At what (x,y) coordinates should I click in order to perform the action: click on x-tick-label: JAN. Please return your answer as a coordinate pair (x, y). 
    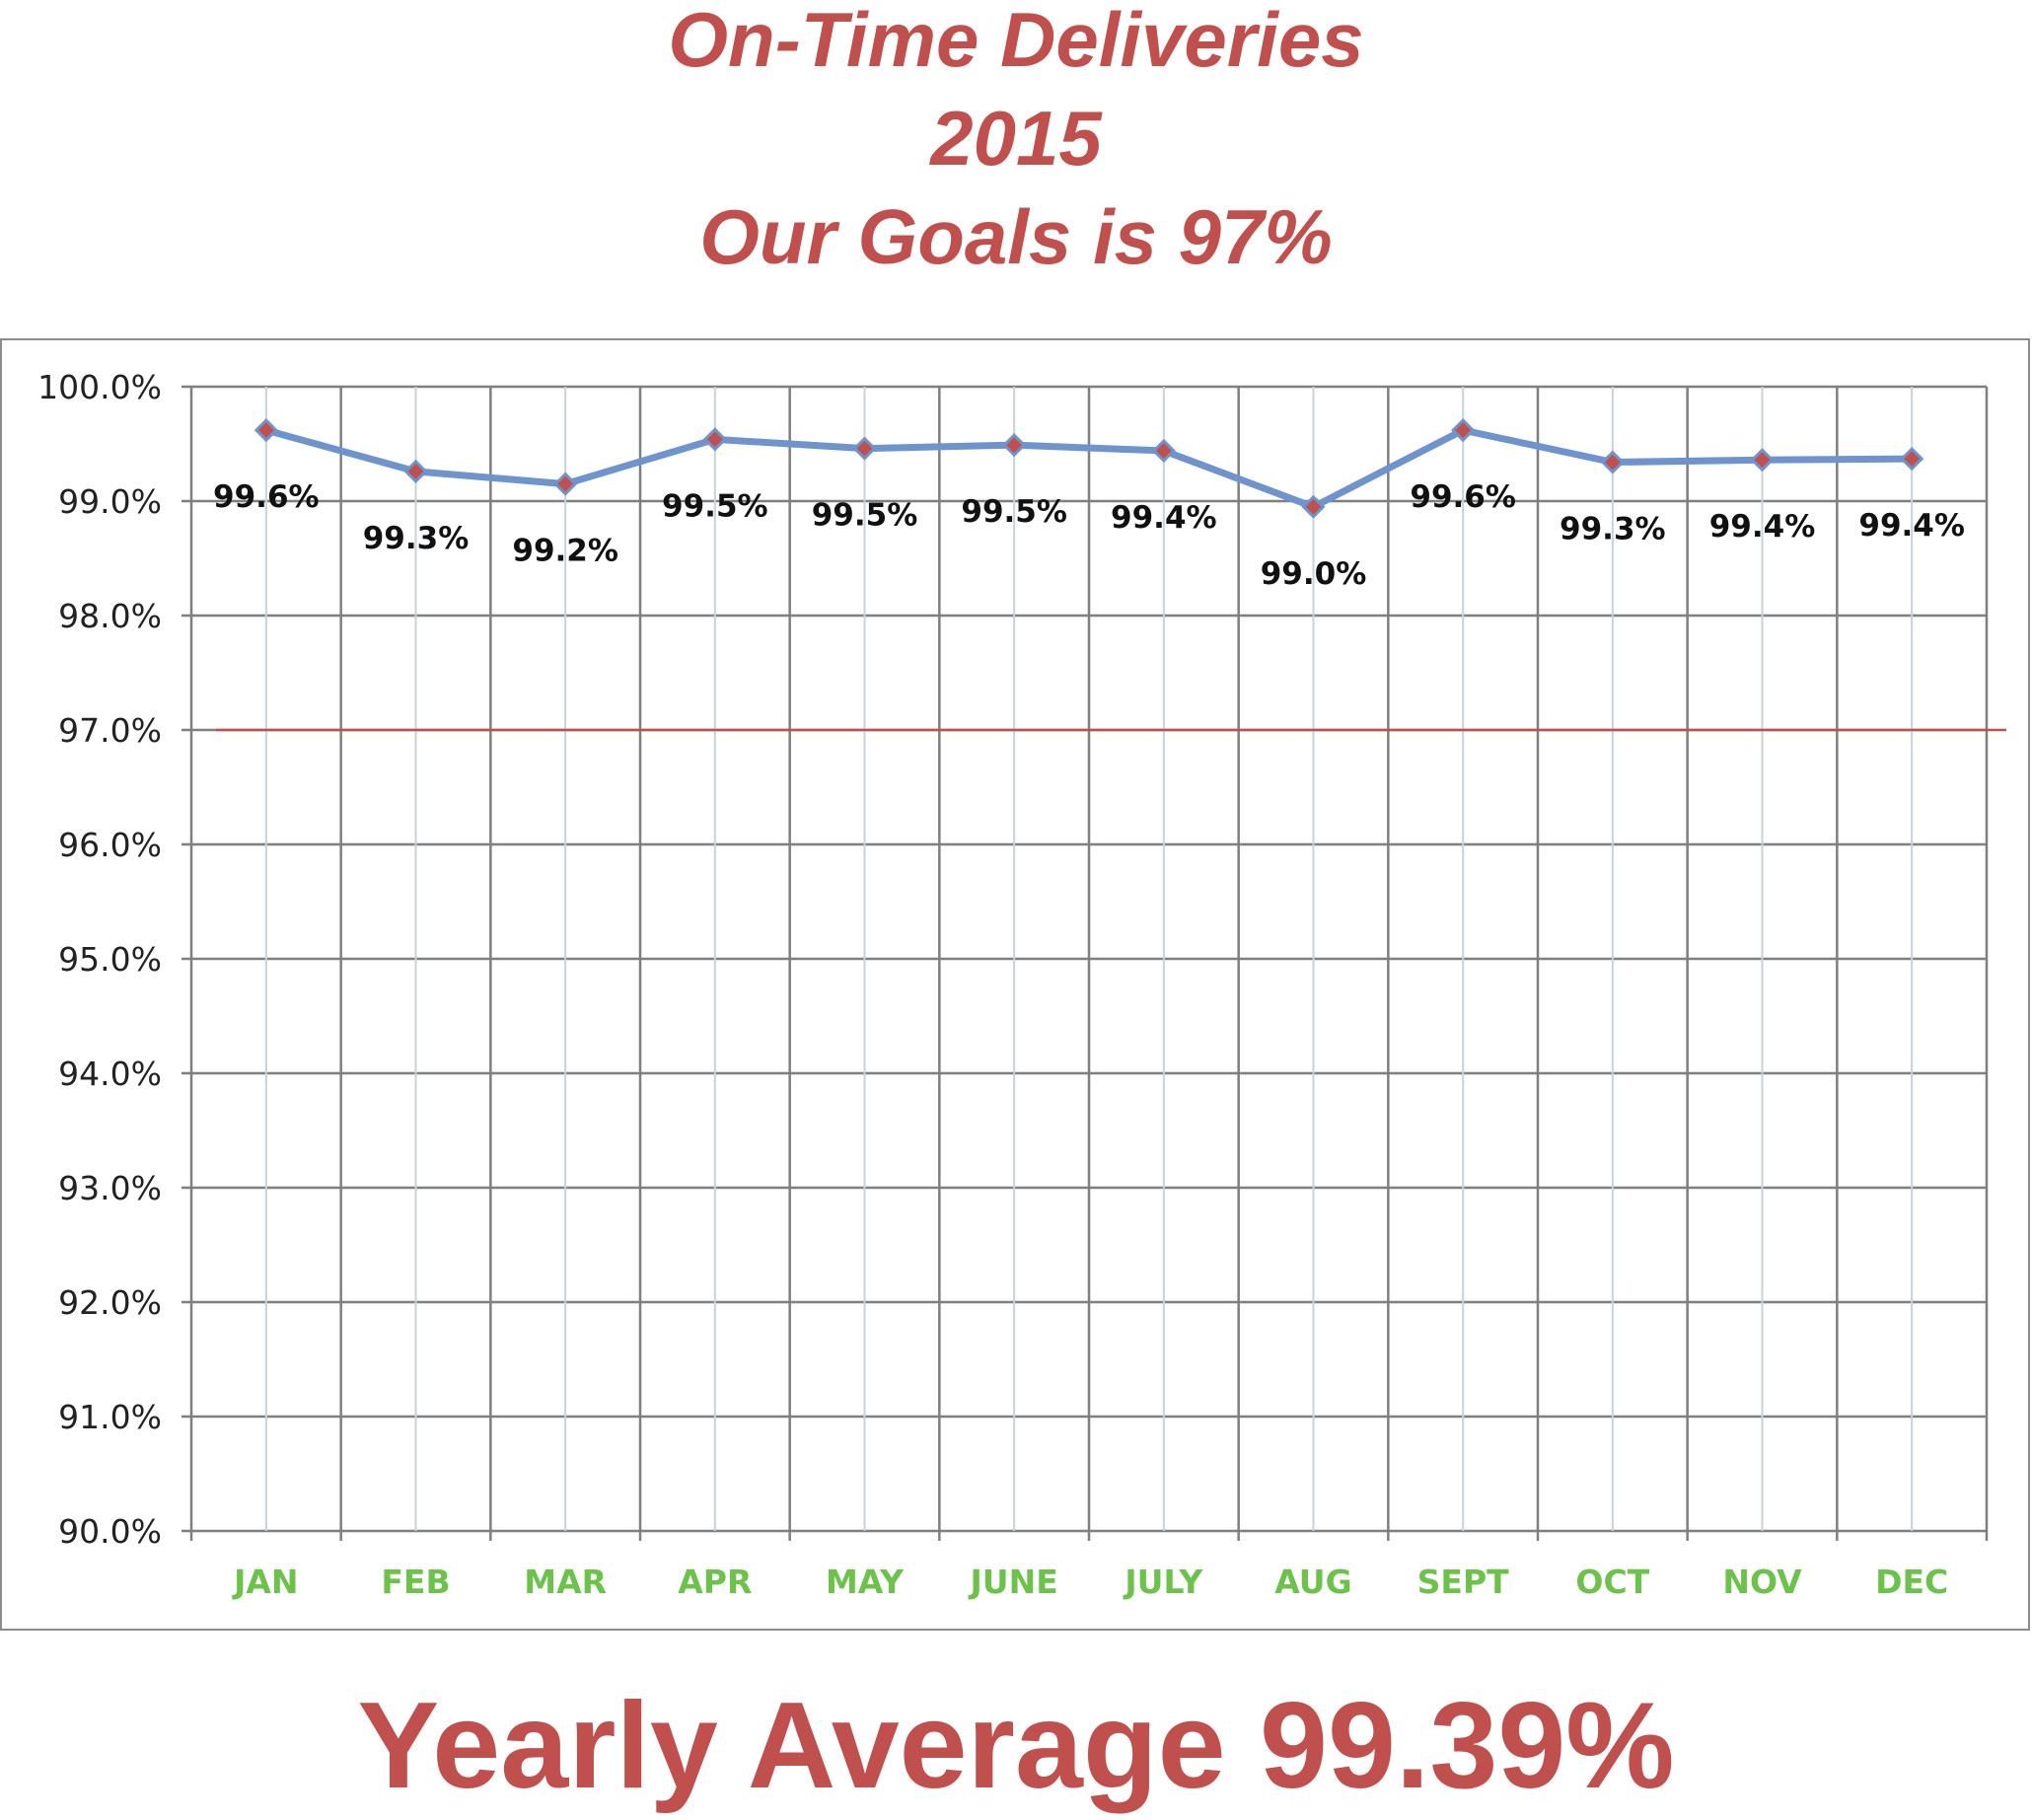
    Looking at the image, I should click on (265, 1582).